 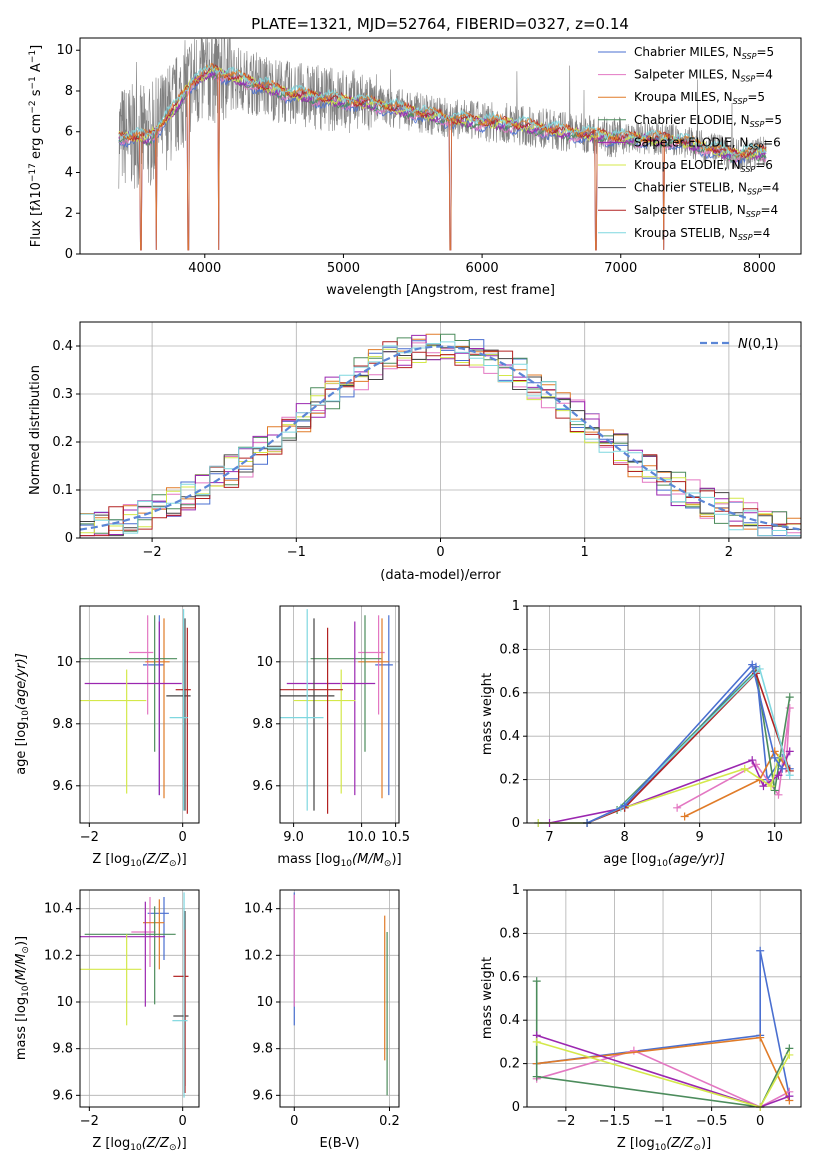 What do you see at coordinates (759, 268) in the screenshot?
I see `x-tick-label: 8000` at bounding box center [759, 268].